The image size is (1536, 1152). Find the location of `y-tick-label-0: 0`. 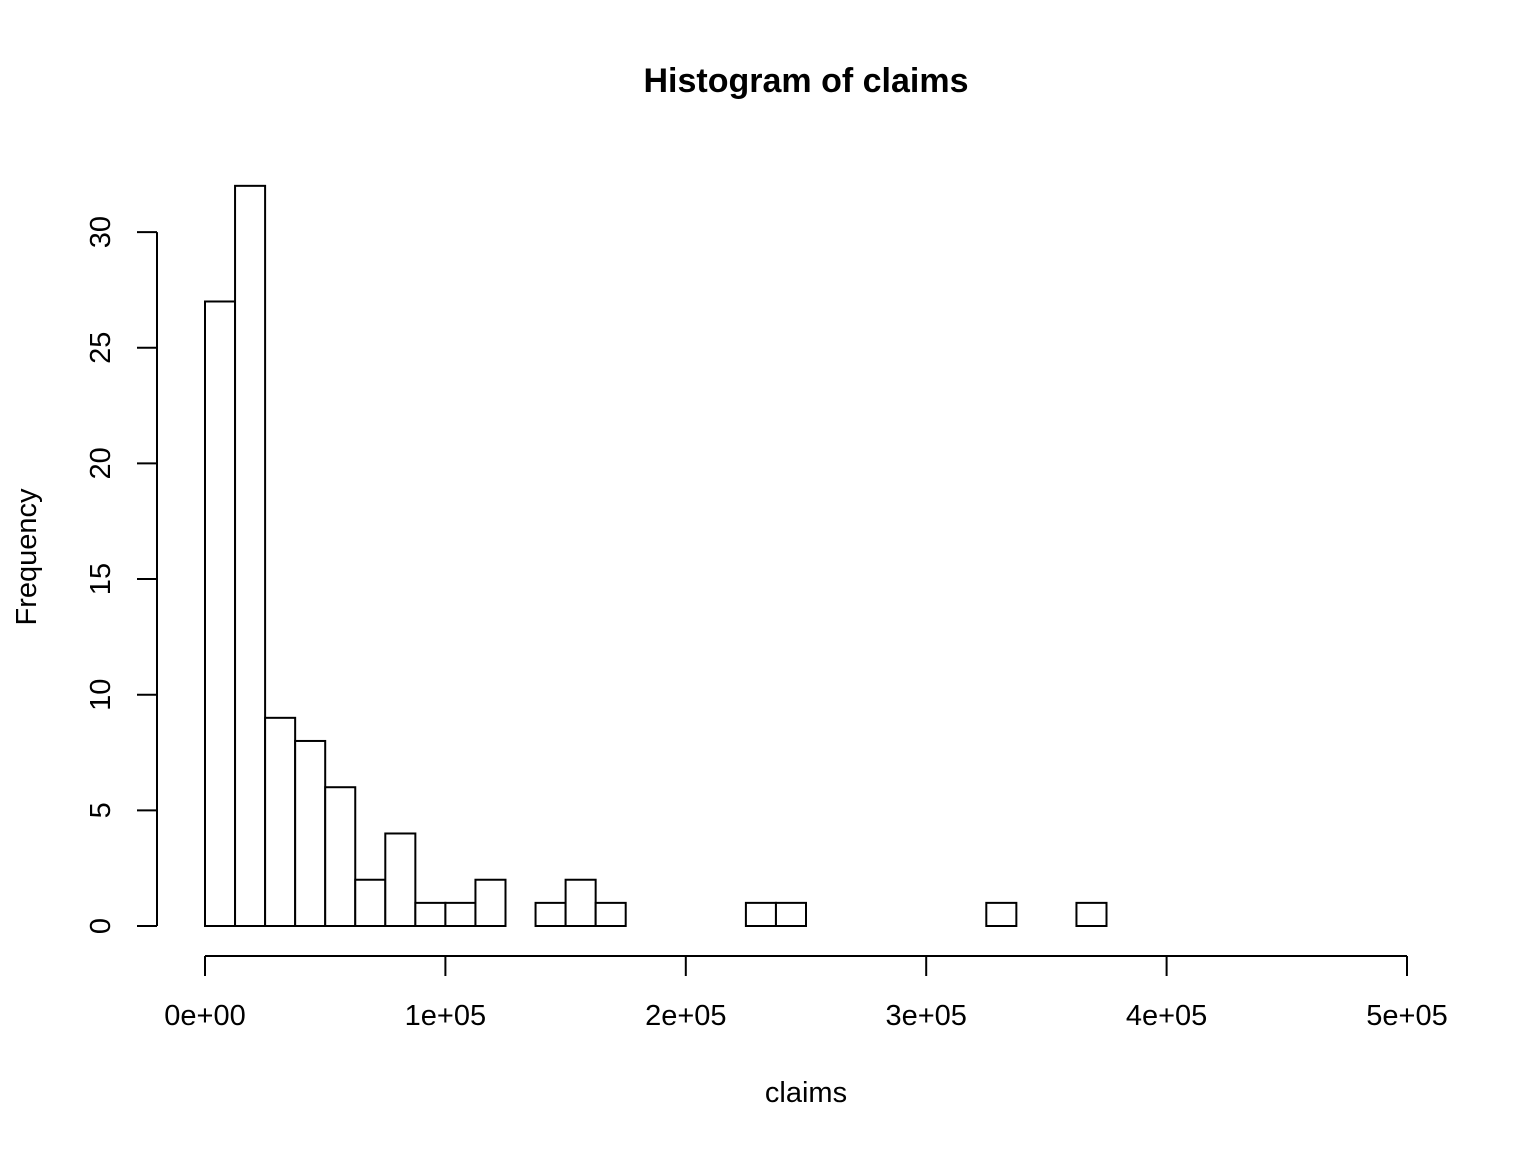

y-tick-label-0: 0 is located at coordinates (101, 926).